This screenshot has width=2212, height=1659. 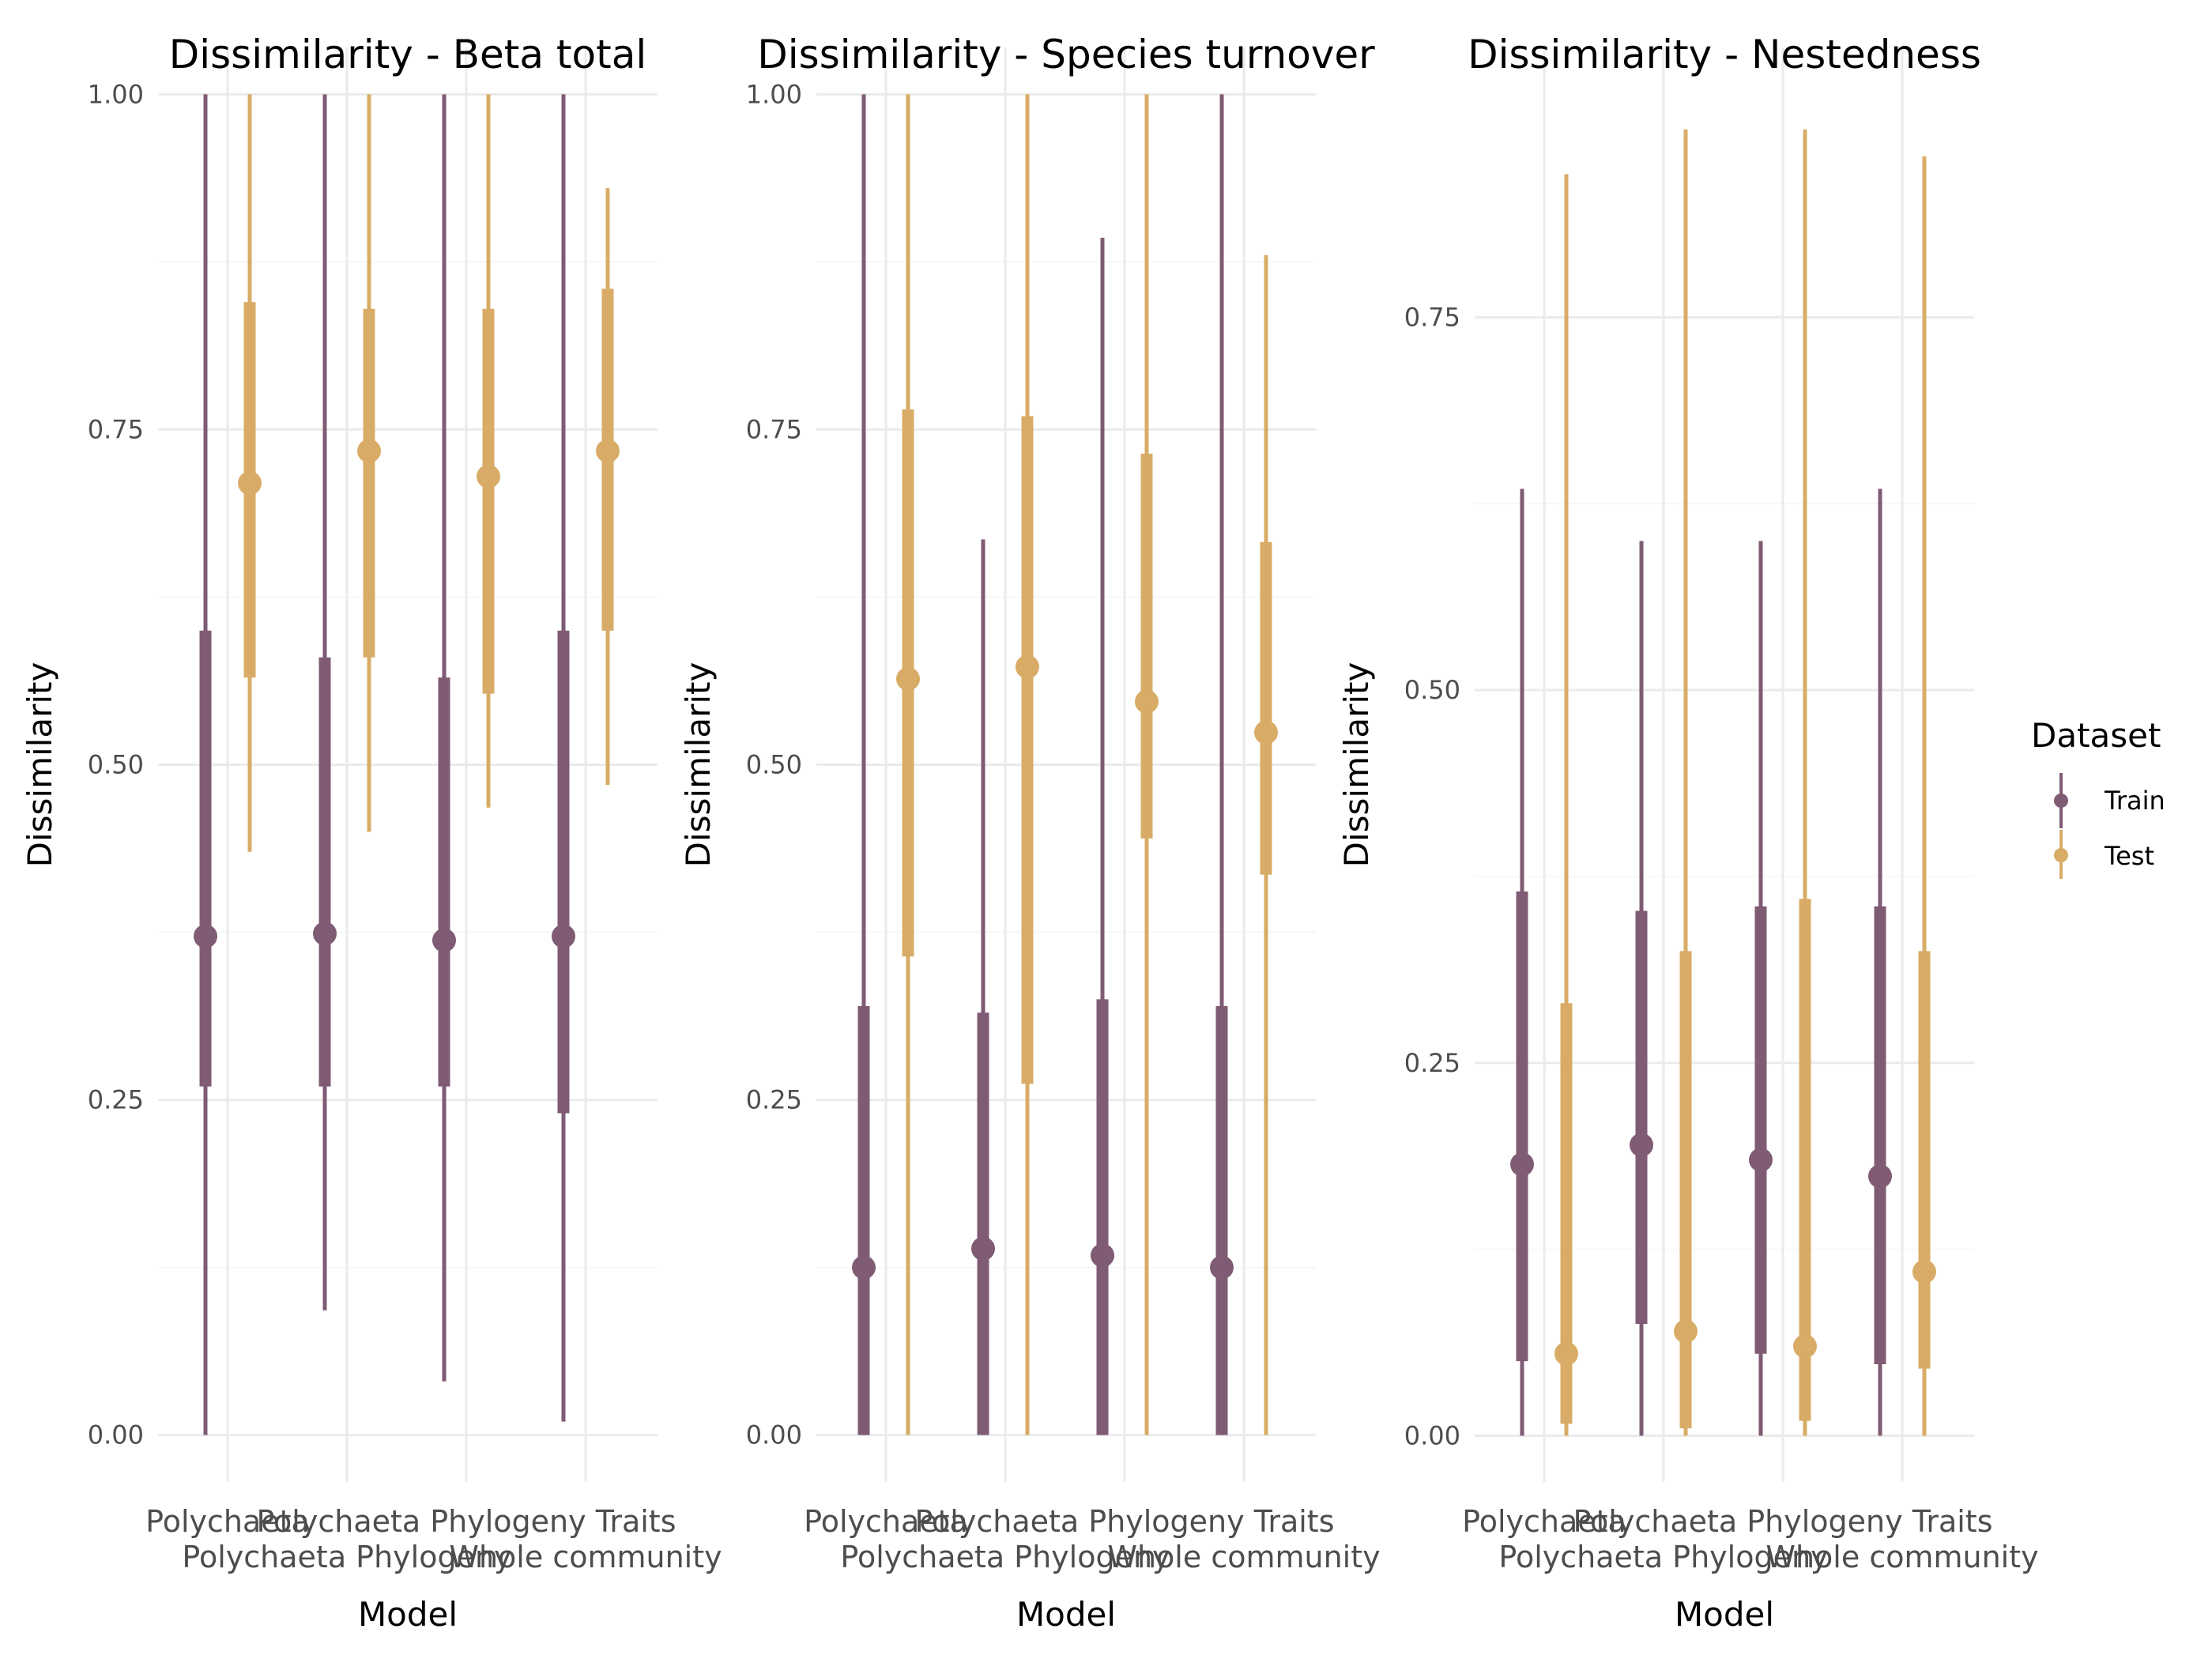 I want to click on legend-label-test: Test, so click(x=2129, y=856).